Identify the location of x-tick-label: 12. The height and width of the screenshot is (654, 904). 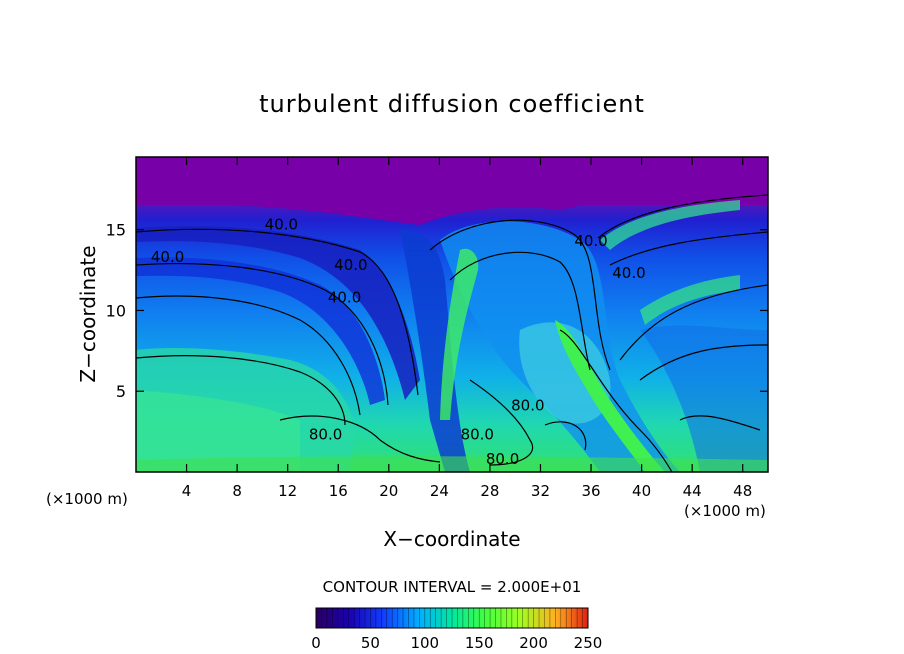
(287, 491).